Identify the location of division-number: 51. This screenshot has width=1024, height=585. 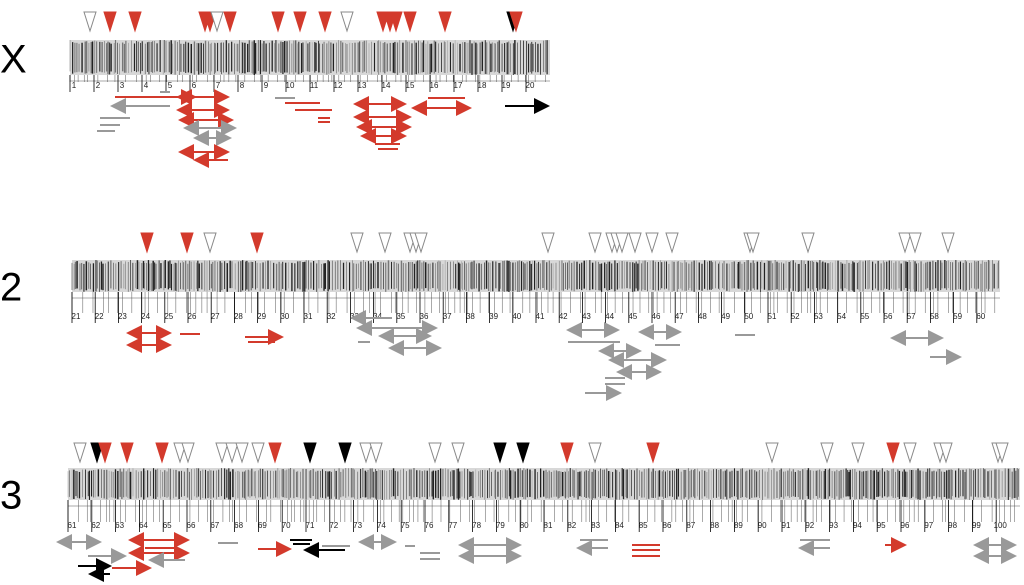
(772, 316).